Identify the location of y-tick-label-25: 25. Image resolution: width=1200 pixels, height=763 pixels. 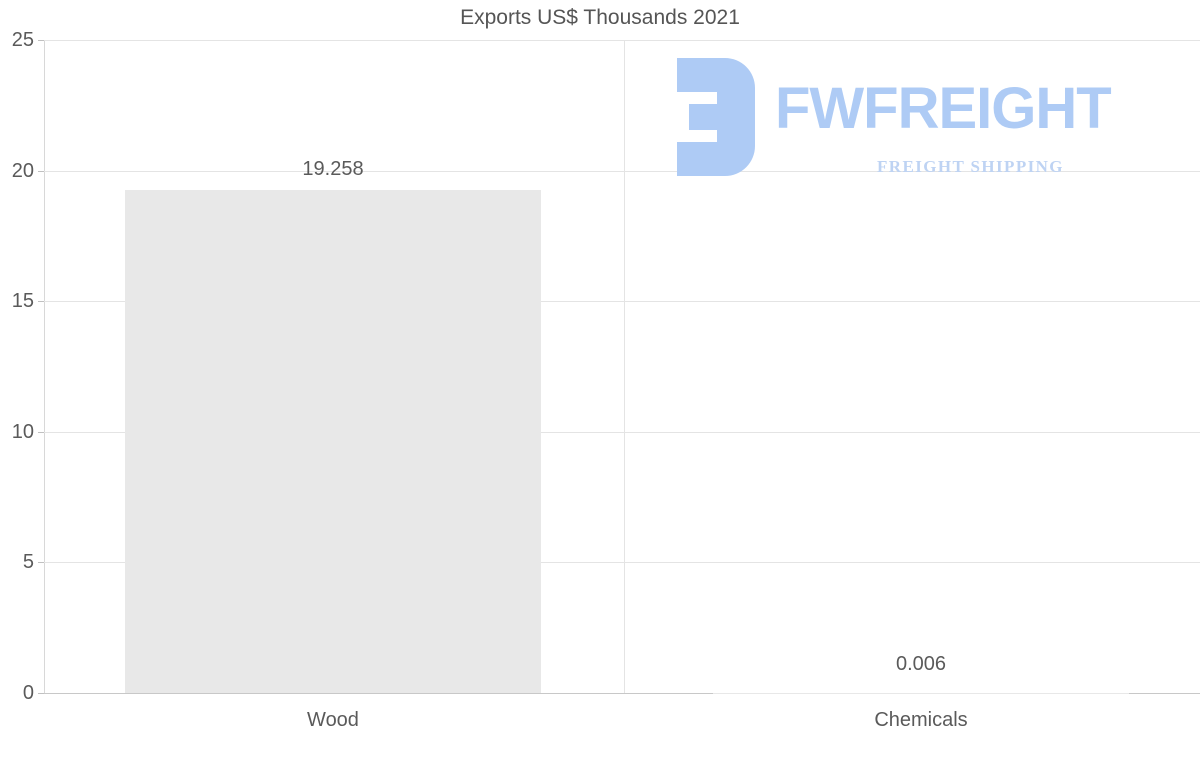
(22, 40).